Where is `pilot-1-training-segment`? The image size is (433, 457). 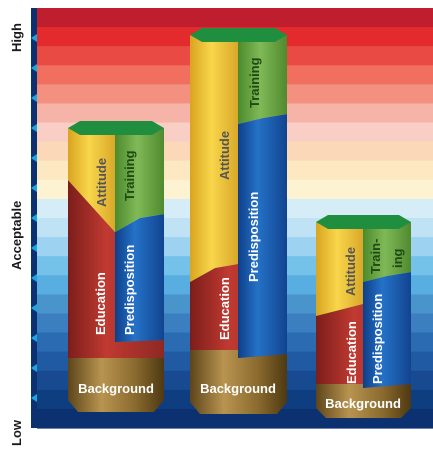
pilot-1-training-segment is located at coordinates (139, 180).